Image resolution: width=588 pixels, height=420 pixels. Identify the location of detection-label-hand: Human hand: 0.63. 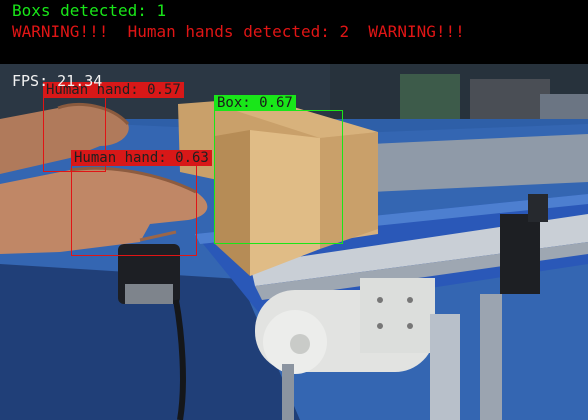
(141, 158).